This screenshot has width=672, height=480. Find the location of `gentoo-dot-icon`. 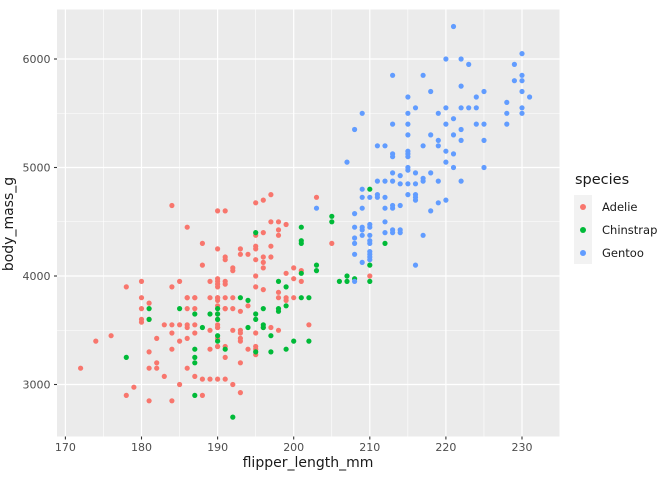

gentoo-dot-icon is located at coordinates (583, 252).